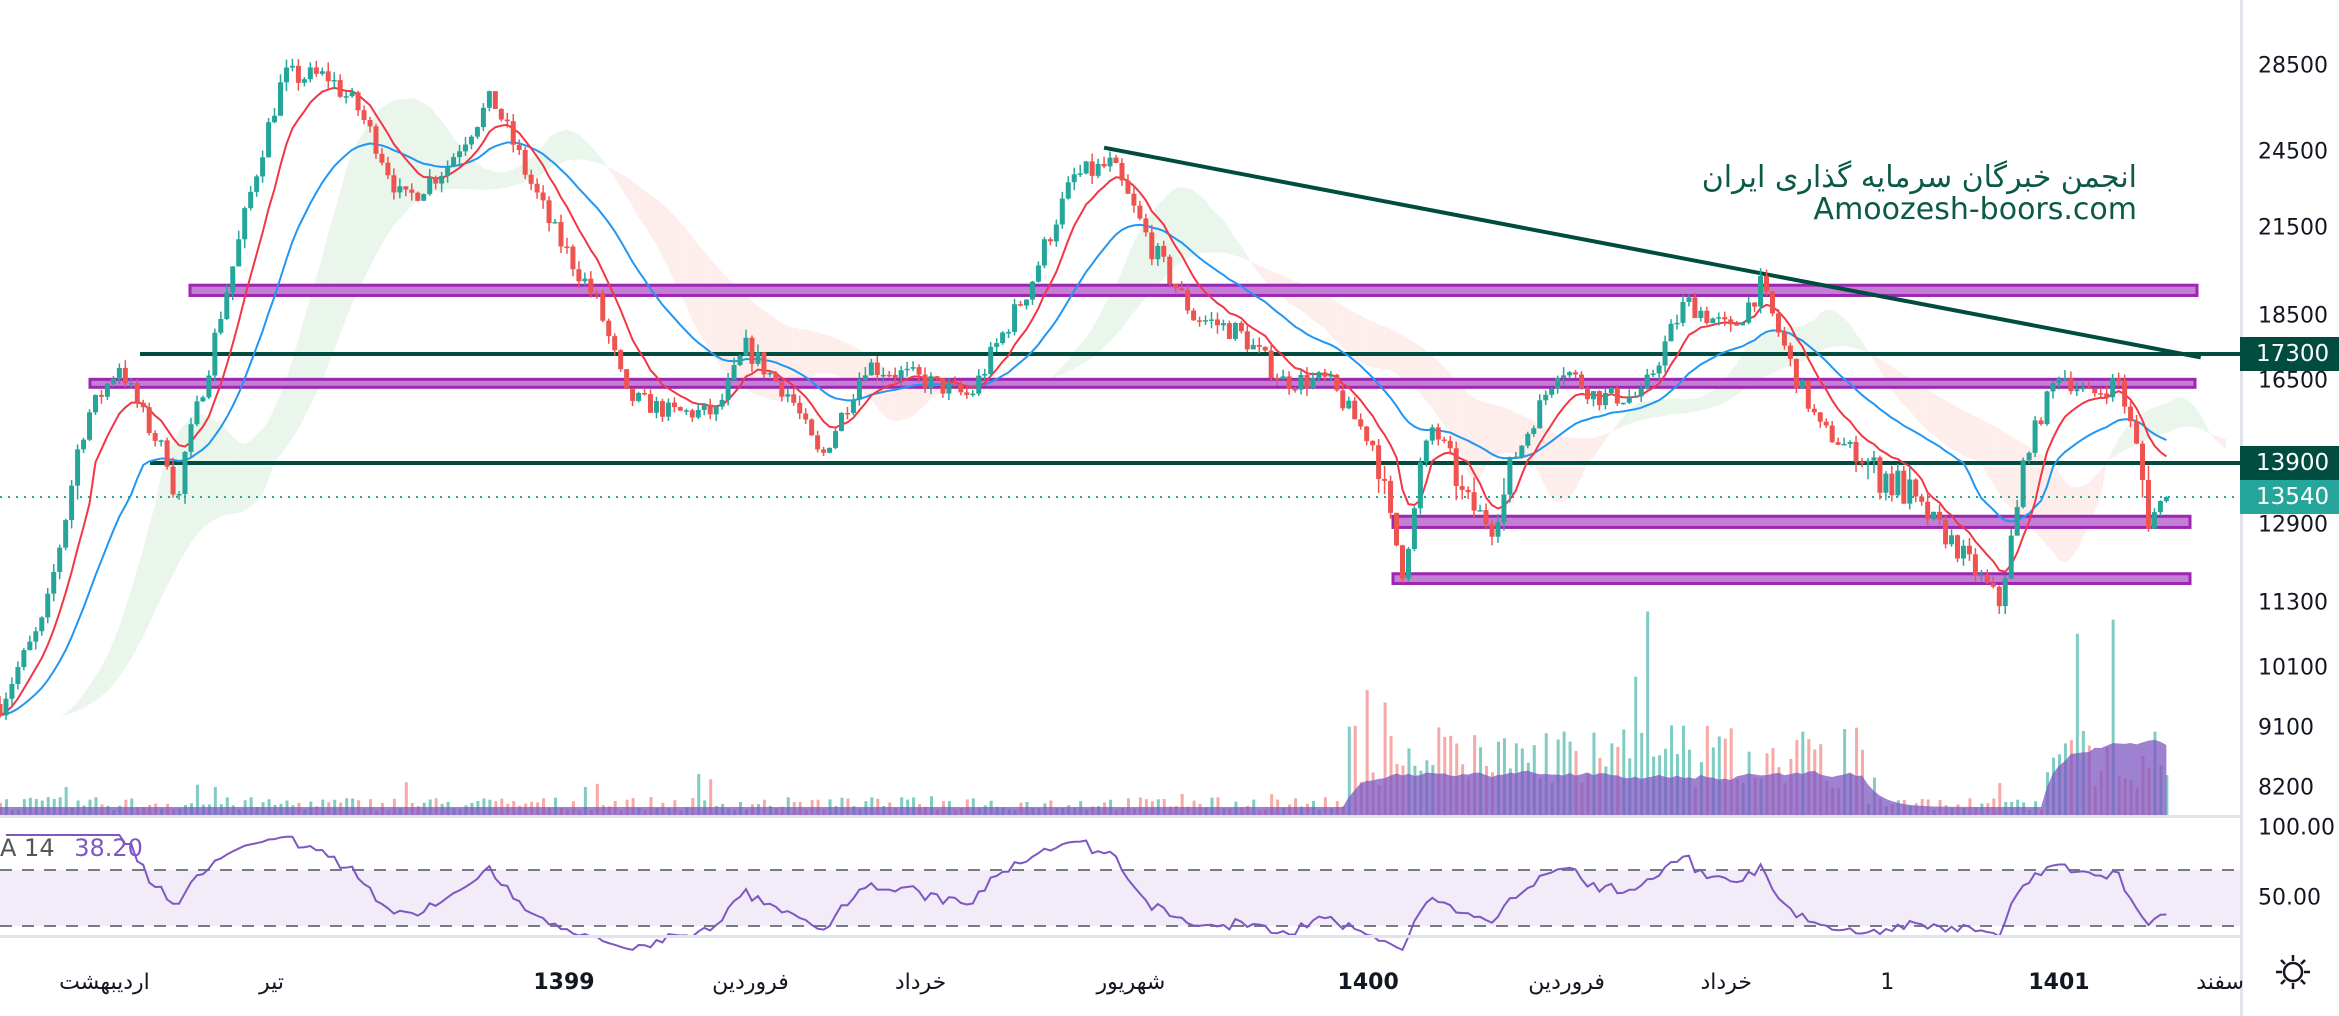 This screenshot has height=1016, width=2339. Describe the element at coordinates (1120, 816) in the screenshot. I see `pane-divider` at that location.